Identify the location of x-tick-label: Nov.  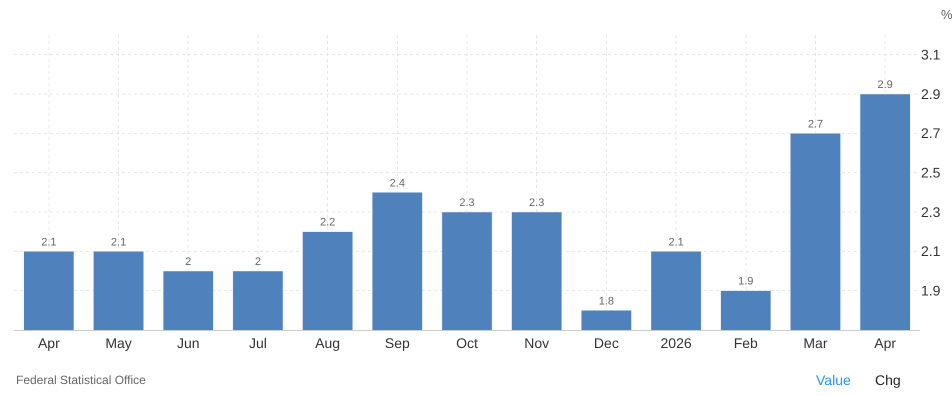
(537, 342).